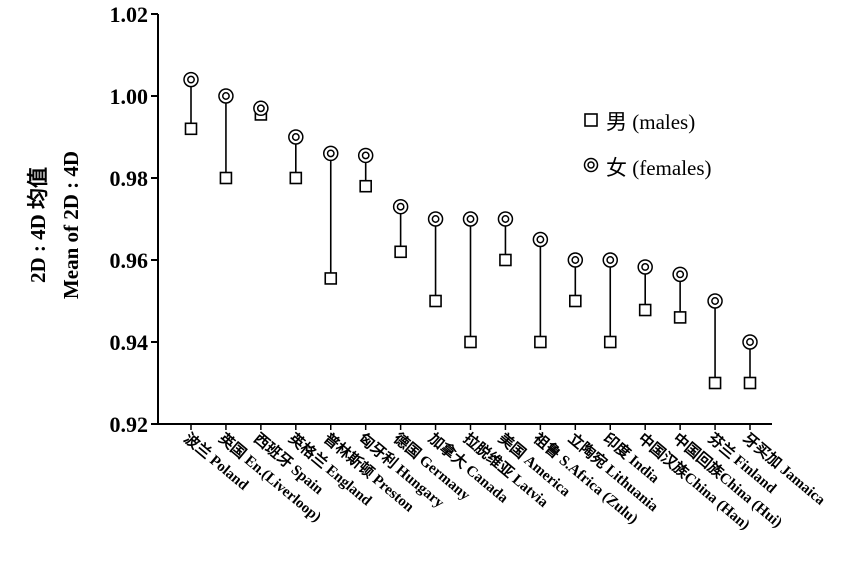 The width and height of the screenshot is (850, 574). Describe the element at coordinates (647, 145) in the screenshot. I see `legend: 男 (males) 女 (females)` at that location.